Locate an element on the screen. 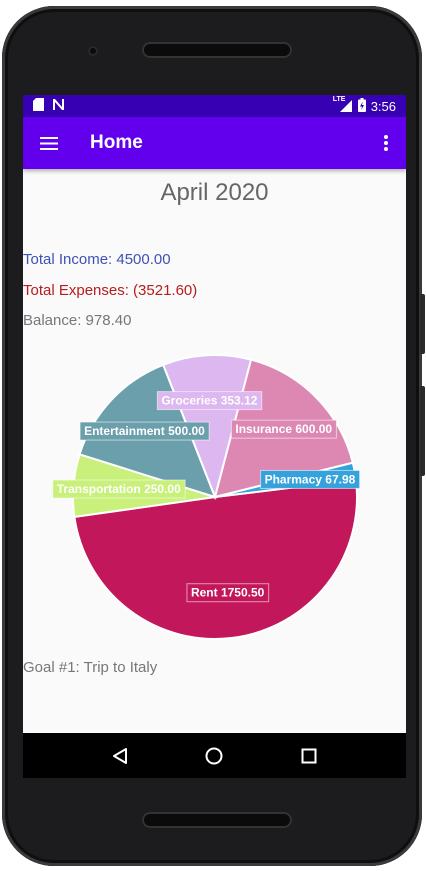 This screenshot has height=871, width=426. pie-label-text: Rent 1750.50 is located at coordinates (228, 593).